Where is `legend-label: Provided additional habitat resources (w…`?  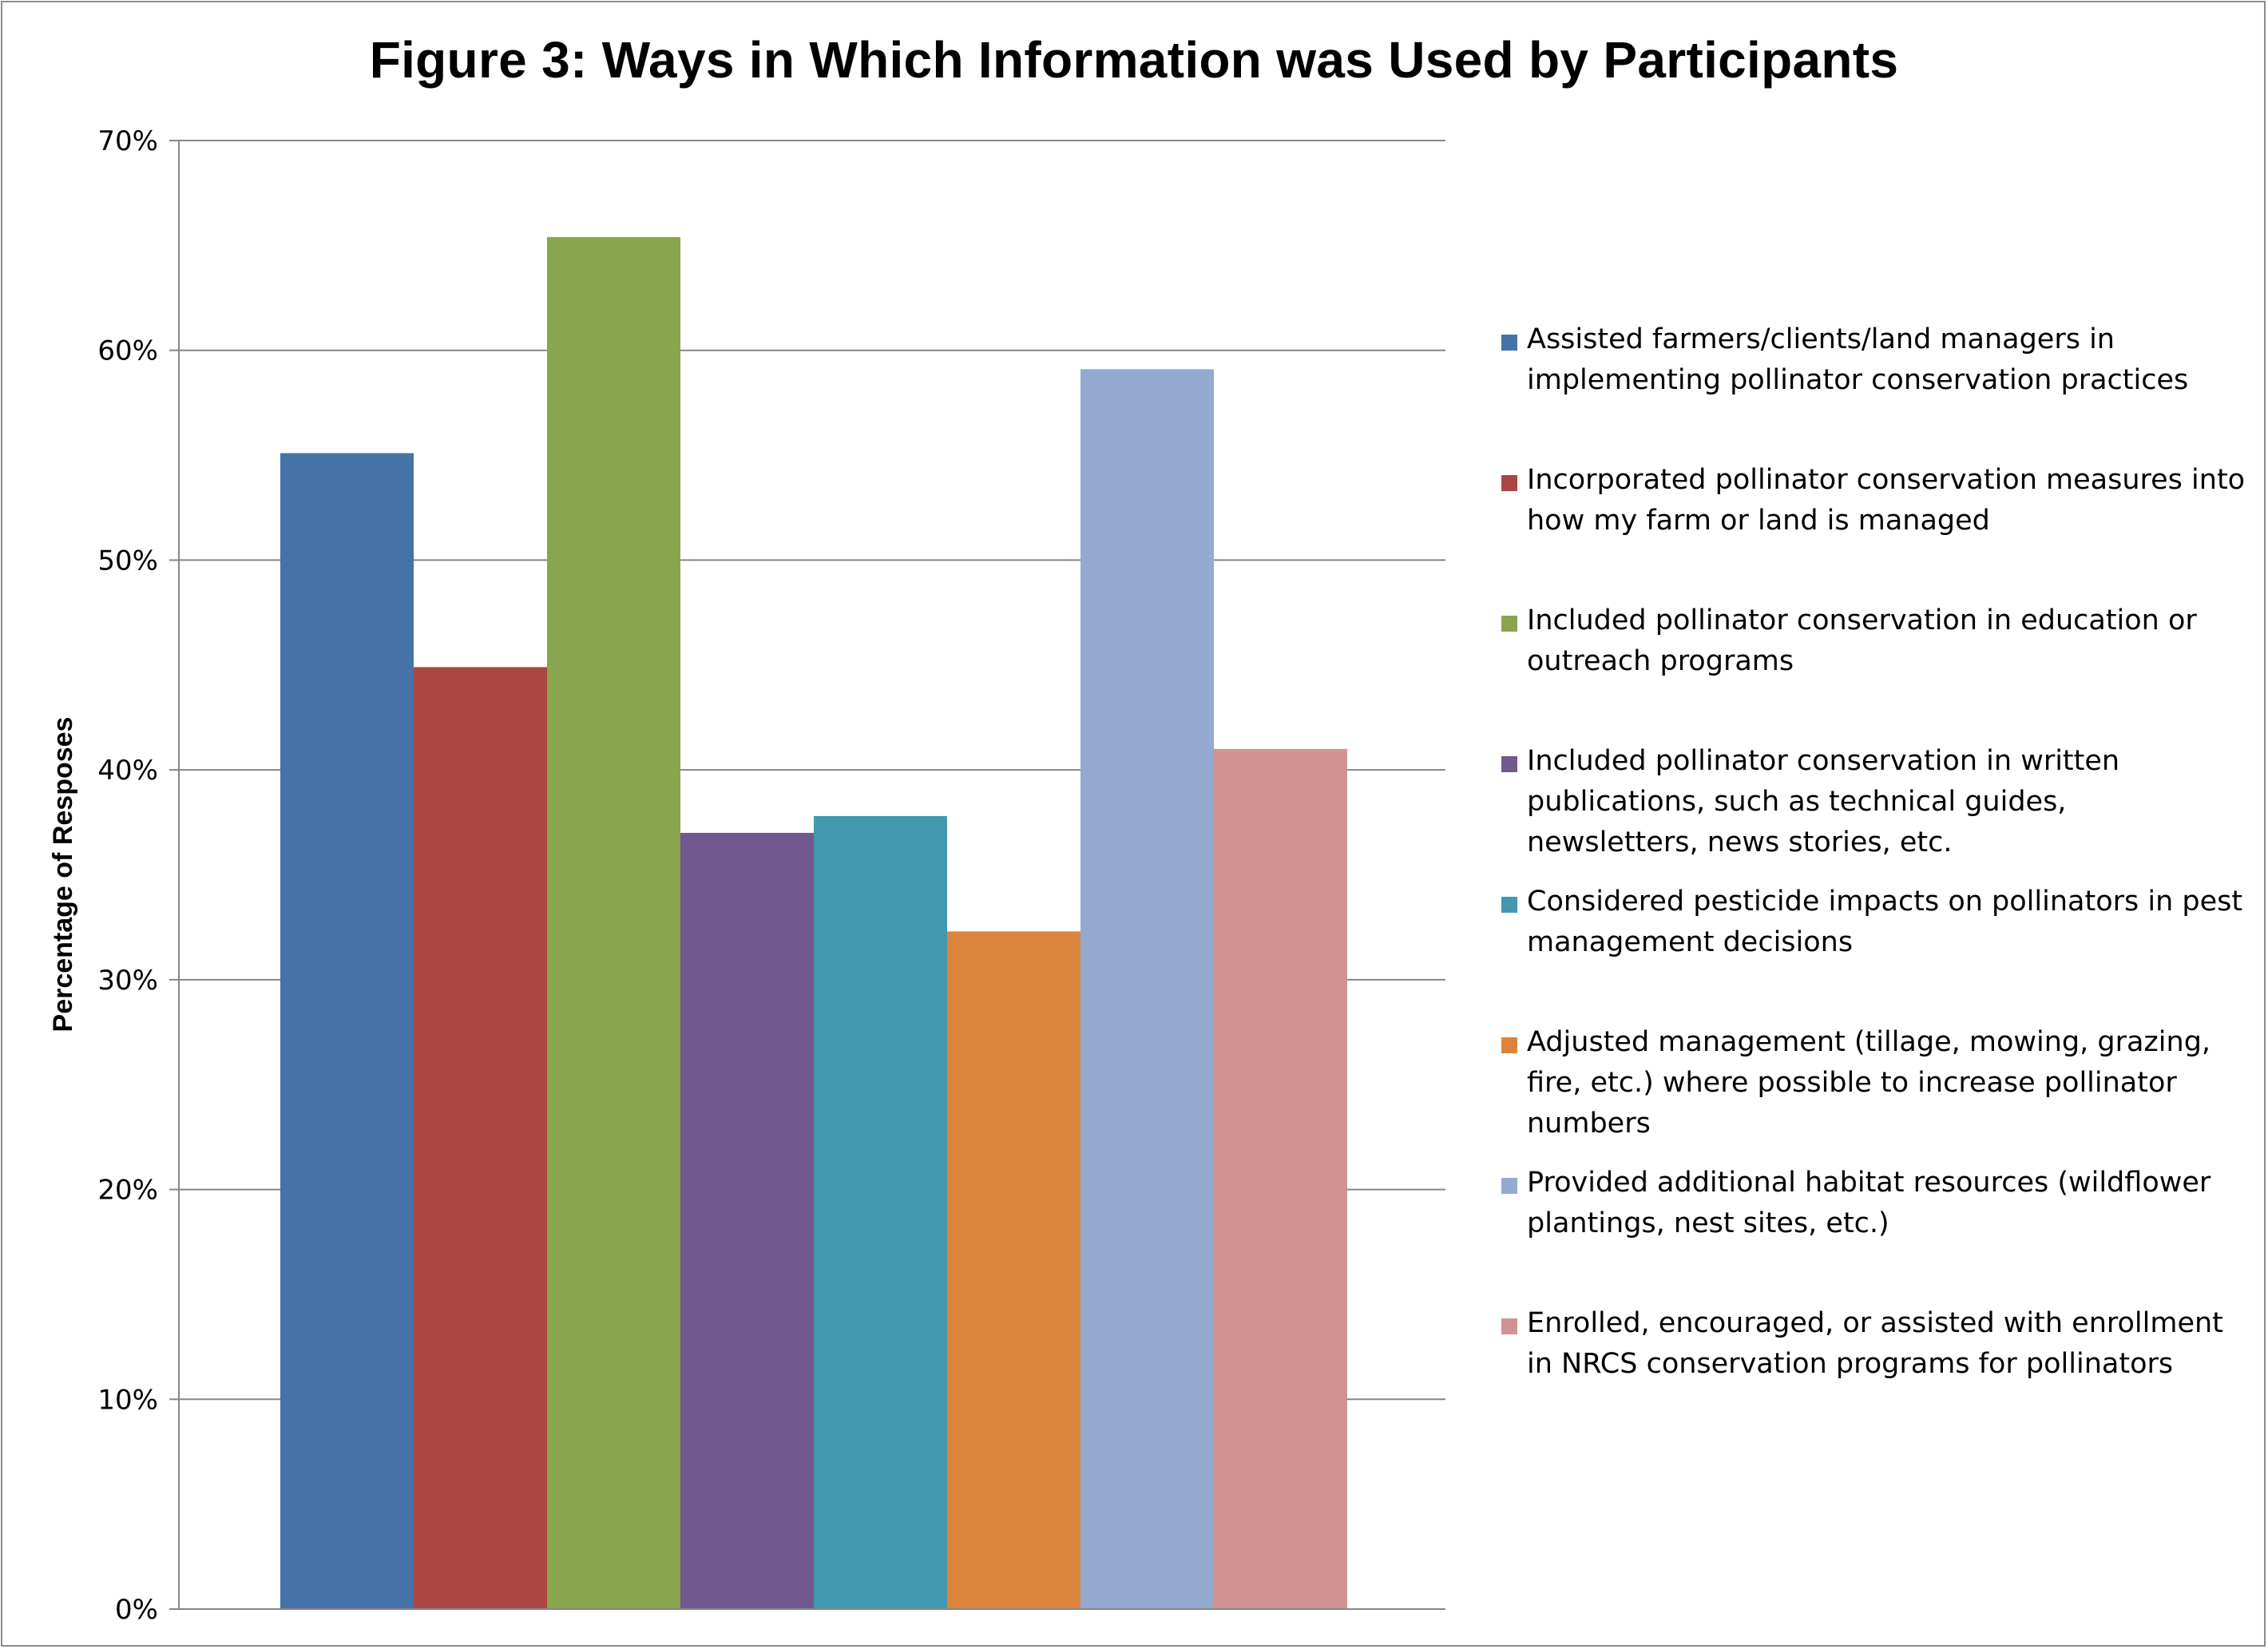 legend-label: Provided additional habitat resources (w… is located at coordinates (1869, 1203).